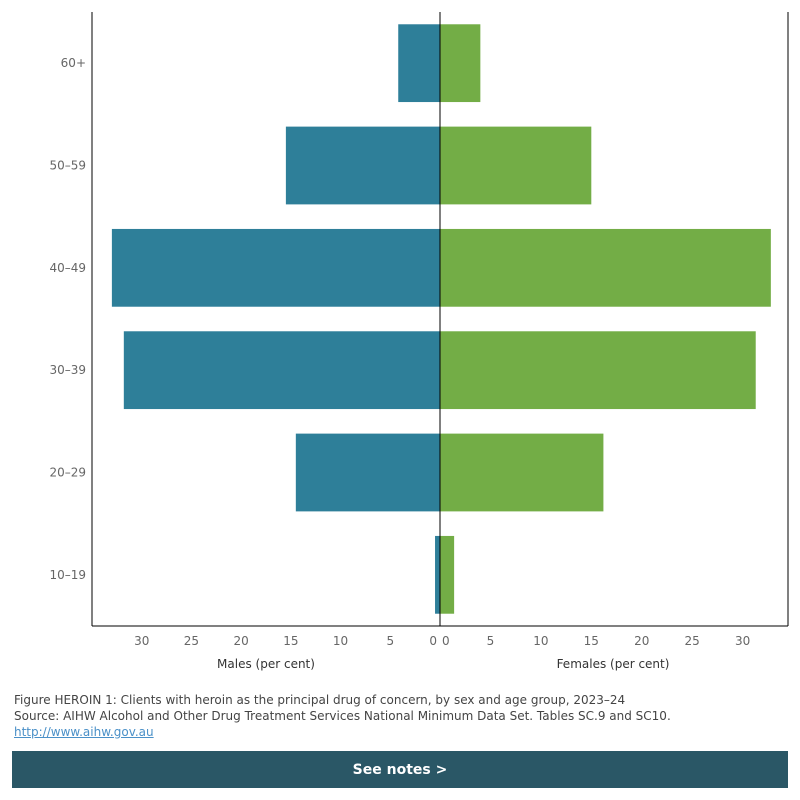 The height and width of the screenshot is (800, 800). What do you see at coordinates (742, 641) in the screenshot?
I see `x-tick-label-female: 30` at bounding box center [742, 641].